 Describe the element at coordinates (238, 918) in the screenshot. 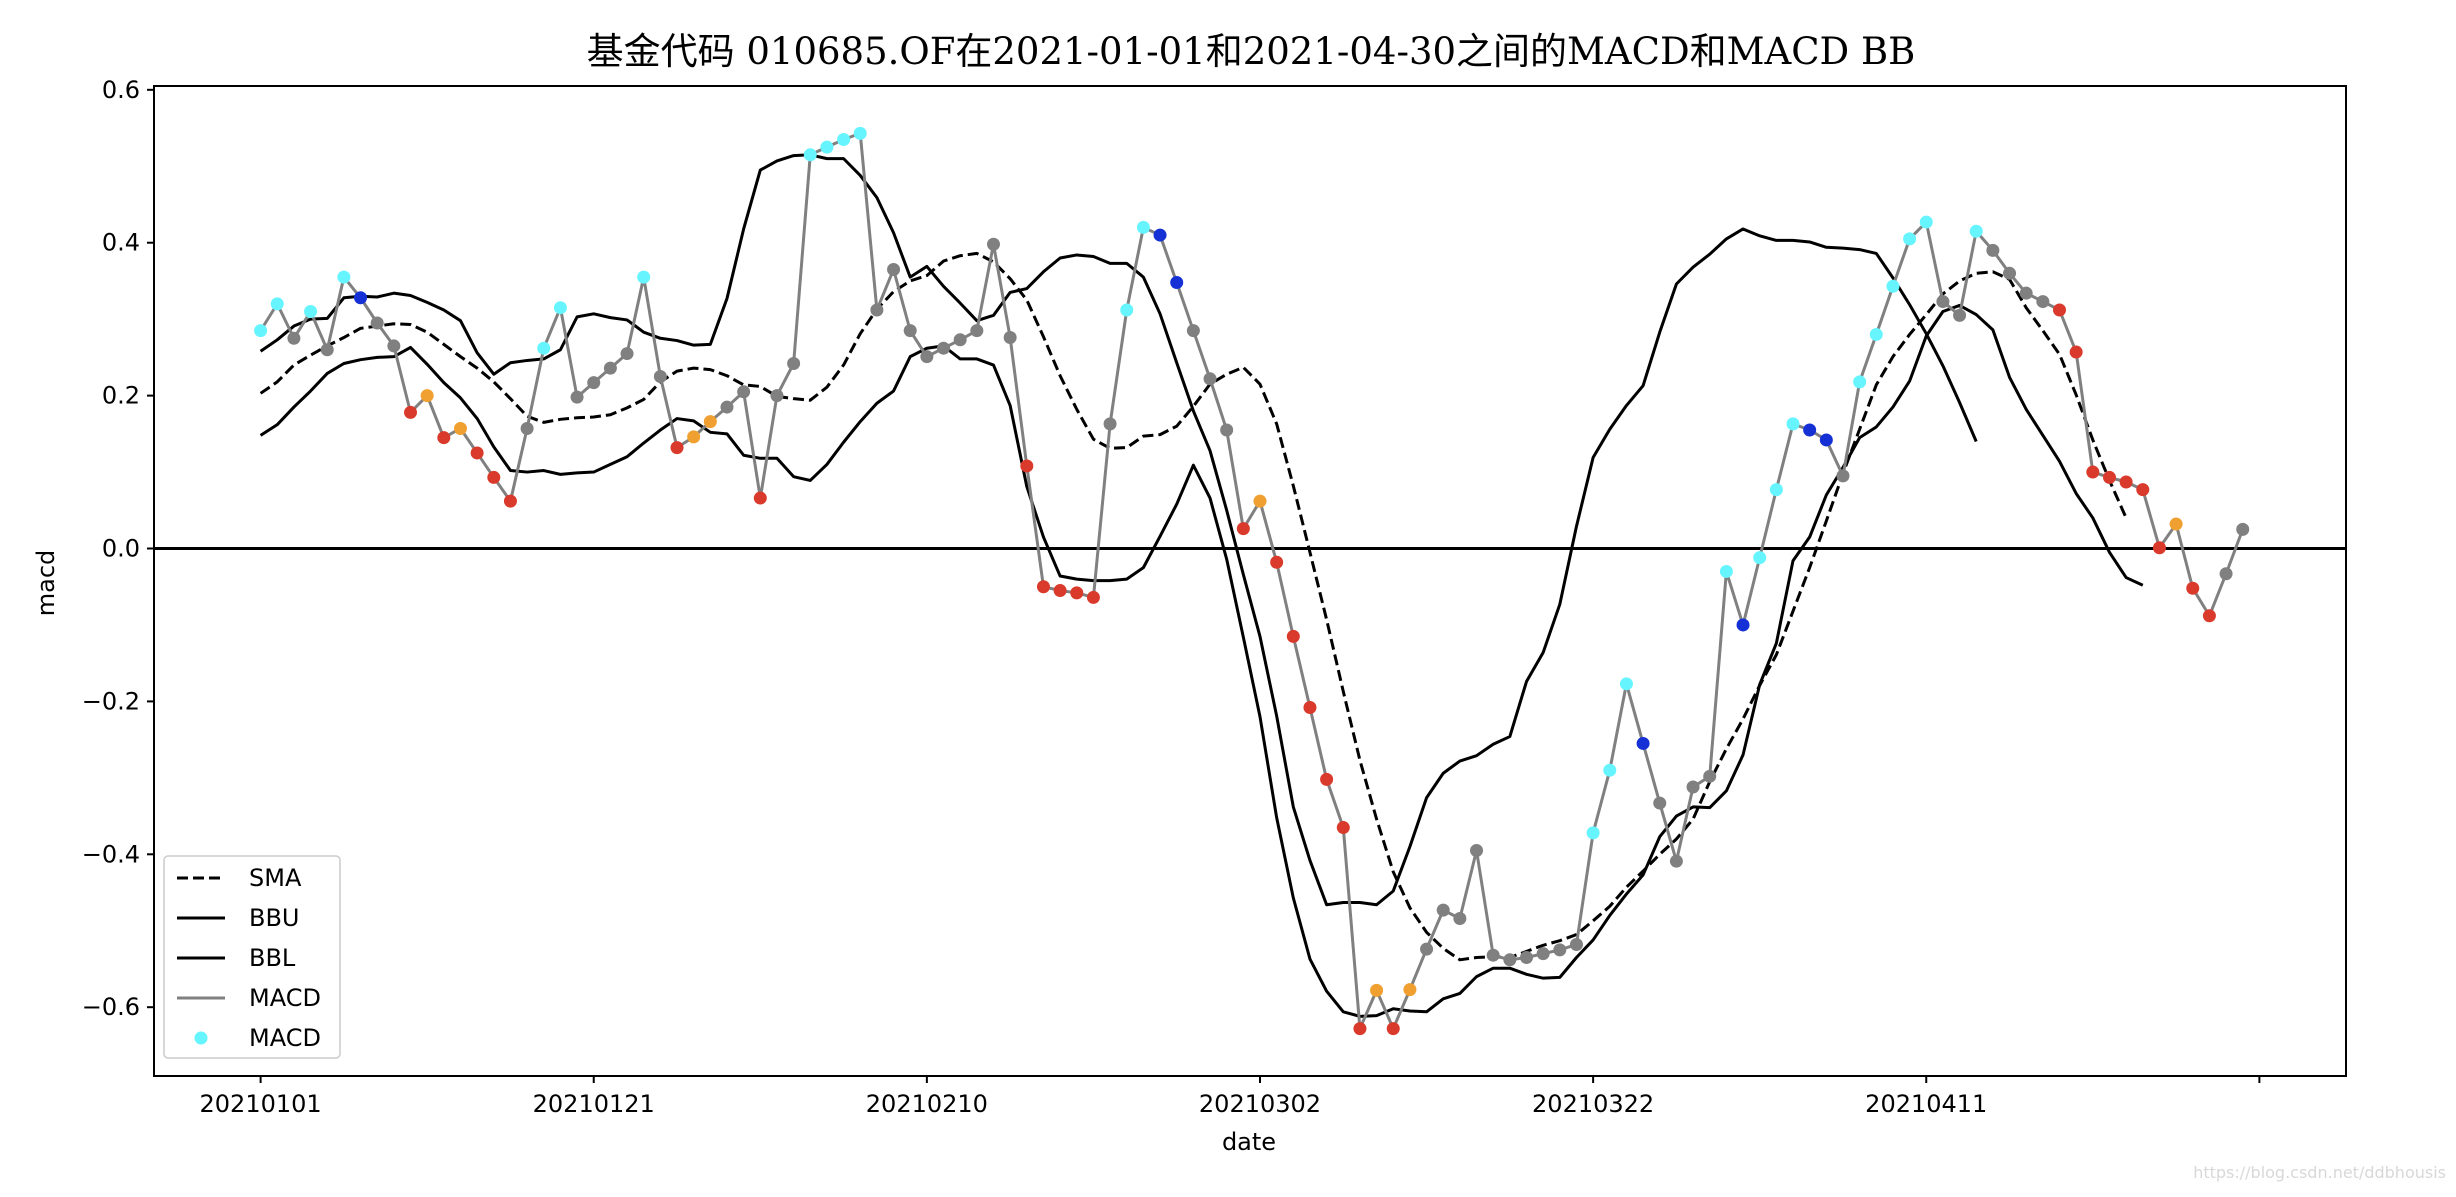

I see `legend-item: BBU` at that location.